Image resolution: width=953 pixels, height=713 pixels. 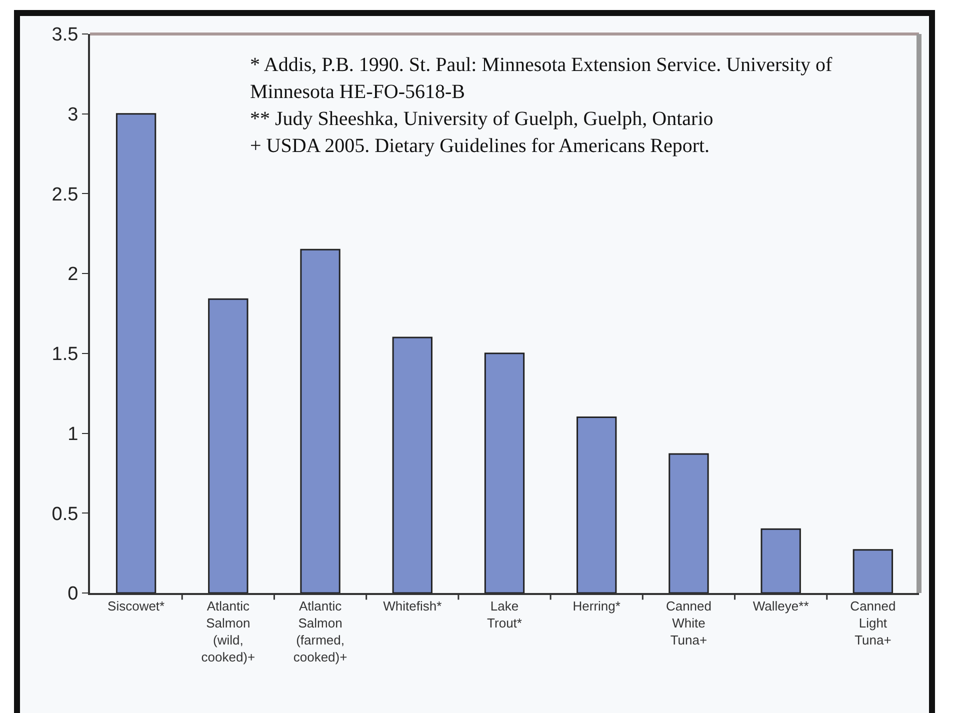 What do you see at coordinates (65, 514) in the screenshot?
I see `y-tick-label: 0.5` at bounding box center [65, 514].